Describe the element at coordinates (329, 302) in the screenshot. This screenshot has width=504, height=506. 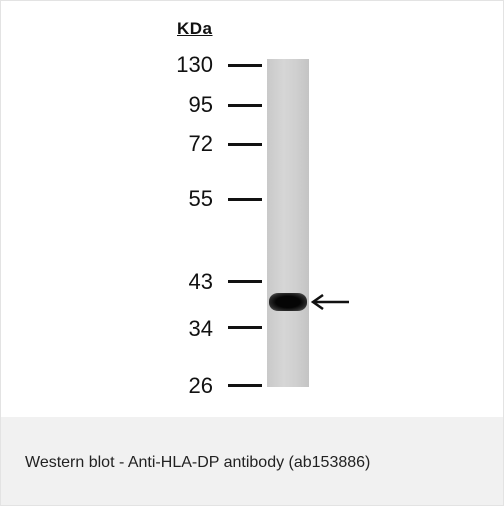
I see `left-arrow-icon` at that location.